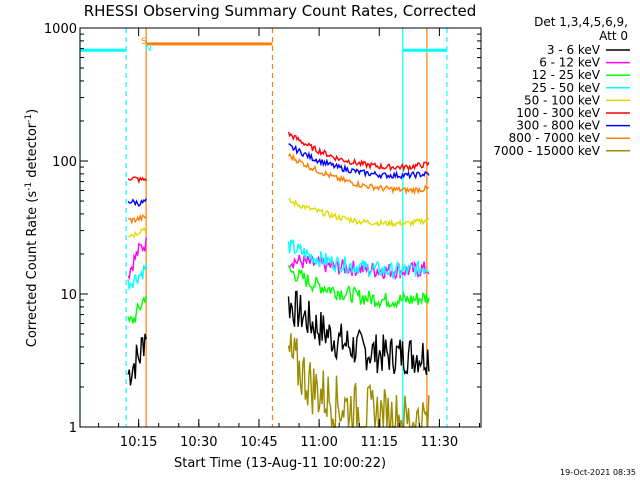 The width and height of the screenshot is (640, 480). What do you see at coordinates (73, 428) in the screenshot?
I see `y-tick-label-0: 1` at bounding box center [73, 428].